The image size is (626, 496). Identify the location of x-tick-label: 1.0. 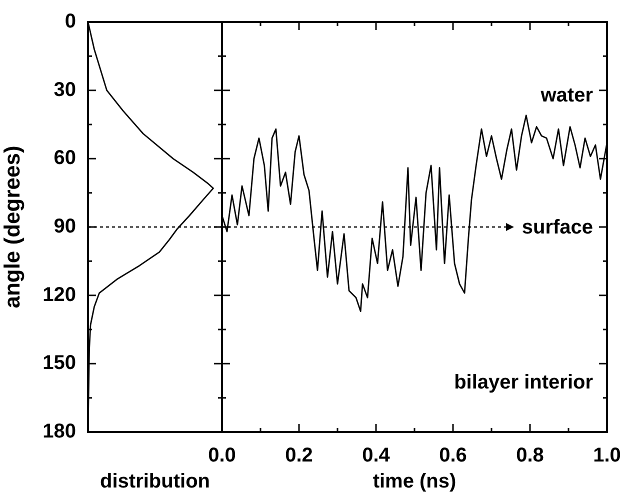
(607, 455).